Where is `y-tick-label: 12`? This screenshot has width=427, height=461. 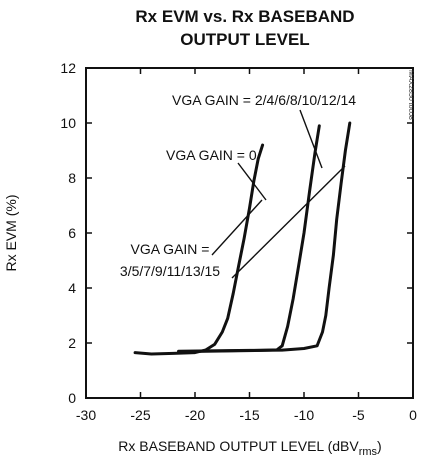 y-tick-label: 12 is located at coordinates (68, 68).